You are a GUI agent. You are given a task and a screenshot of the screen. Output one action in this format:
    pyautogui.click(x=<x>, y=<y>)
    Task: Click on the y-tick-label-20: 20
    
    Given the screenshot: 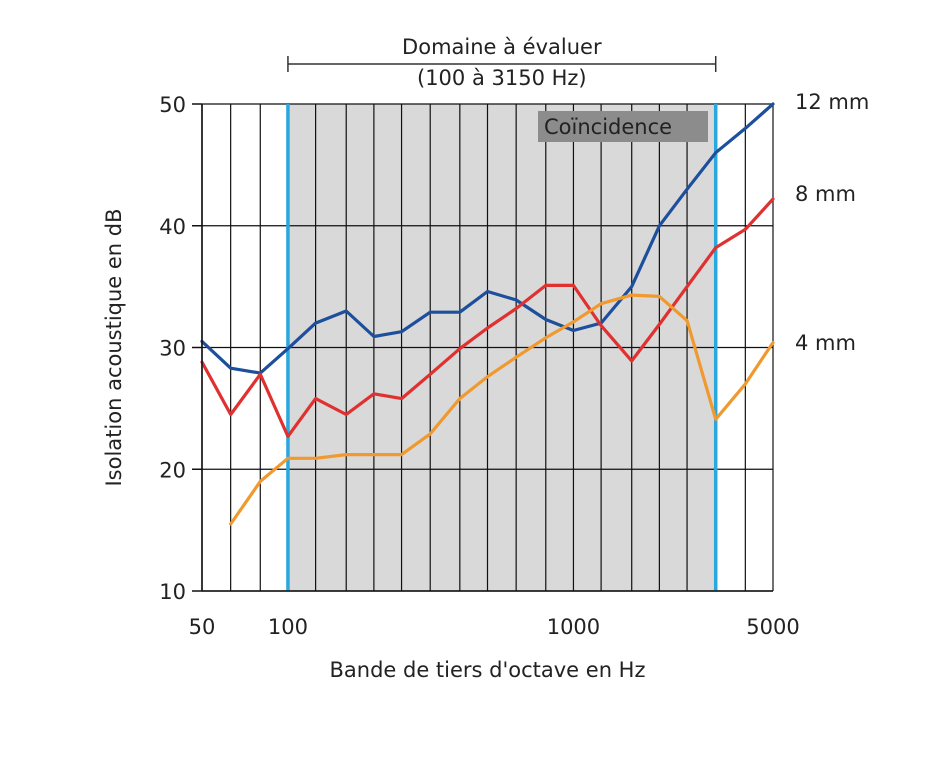 What is the action you would take?
    pyautogui.click(x=172, y=470)
    